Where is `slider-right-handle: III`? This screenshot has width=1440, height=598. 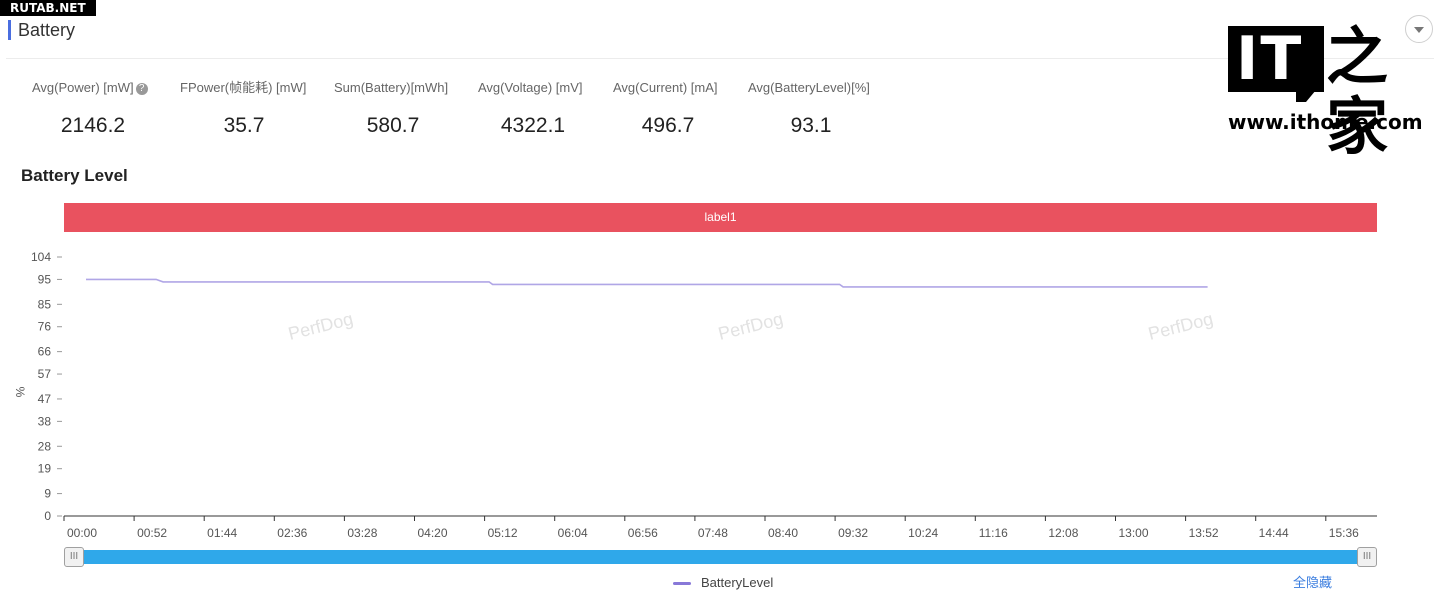 slider-right-handle: III is located at coordinates (1367, 557).